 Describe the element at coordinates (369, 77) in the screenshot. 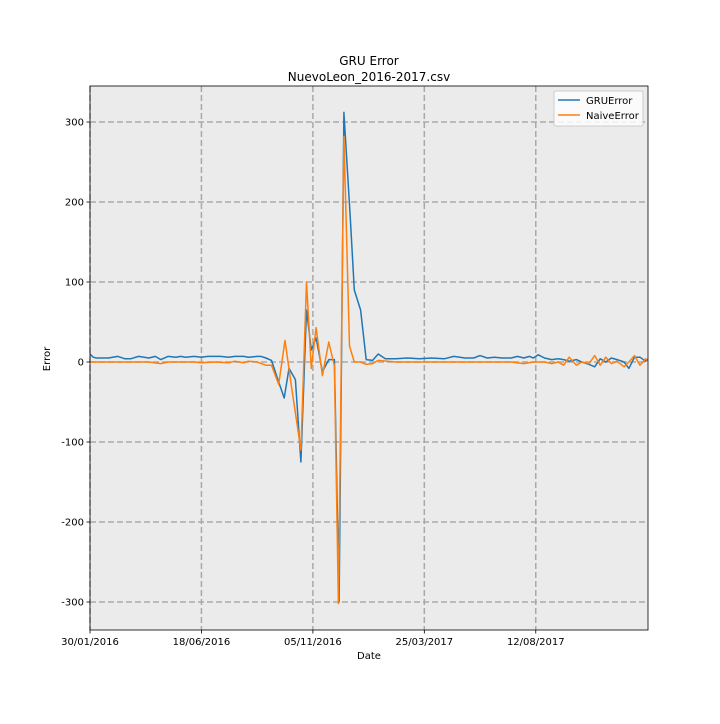

I see `chart-subtitle: NuevoLeon_2016-2017.csv` at that location.